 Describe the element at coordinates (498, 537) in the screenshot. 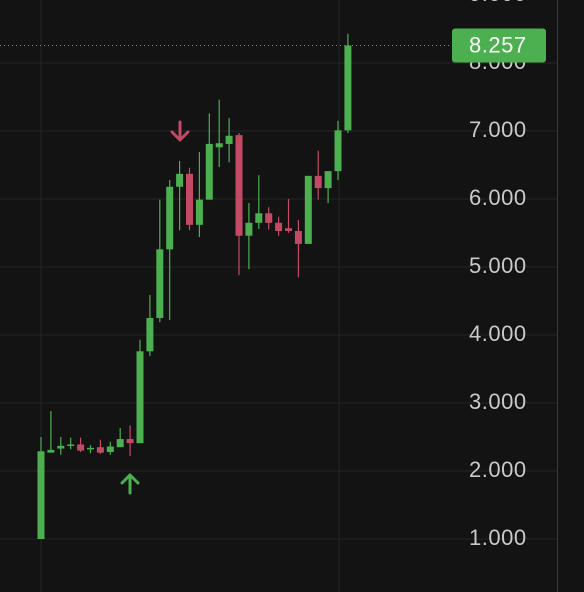

I see `y-tick-label: 1.000` at that location.